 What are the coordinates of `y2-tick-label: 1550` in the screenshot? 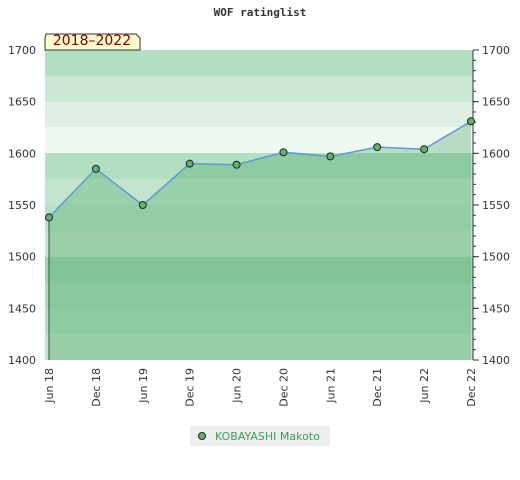 It's located at (496, 205).